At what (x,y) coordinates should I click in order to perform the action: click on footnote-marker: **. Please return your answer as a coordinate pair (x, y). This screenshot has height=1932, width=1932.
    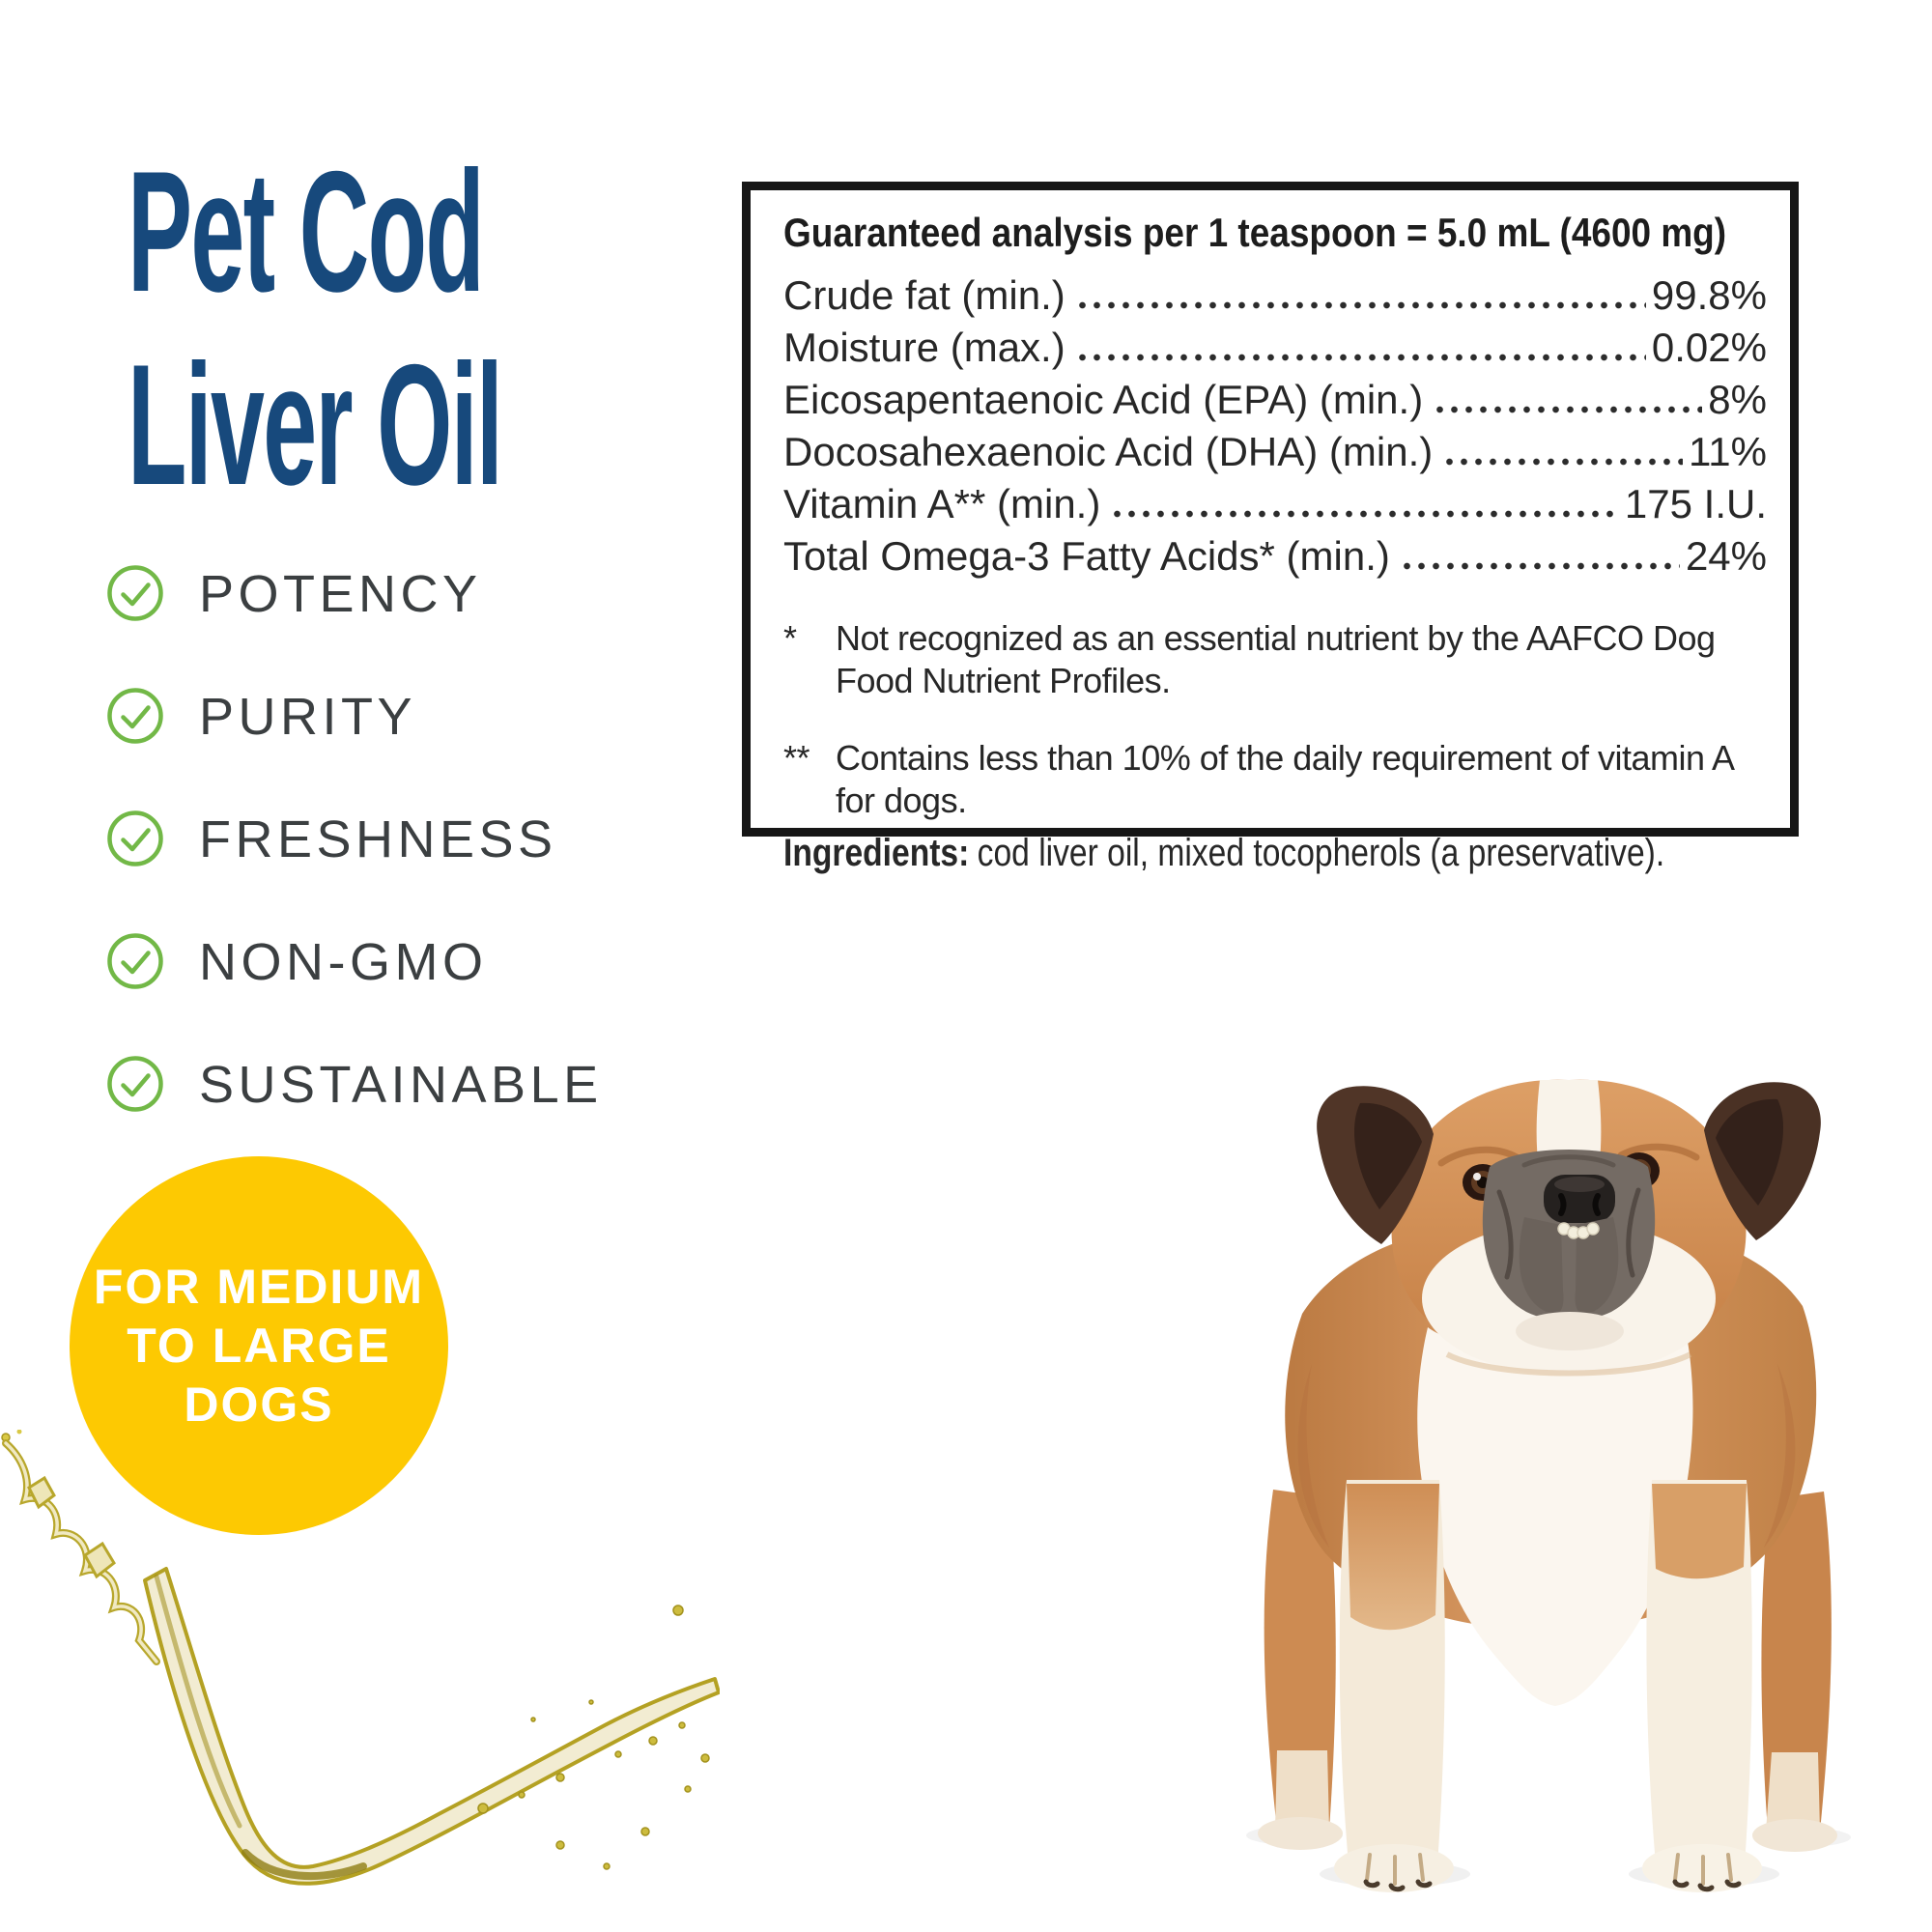
    Looking at the image, I should click on (796, 758).